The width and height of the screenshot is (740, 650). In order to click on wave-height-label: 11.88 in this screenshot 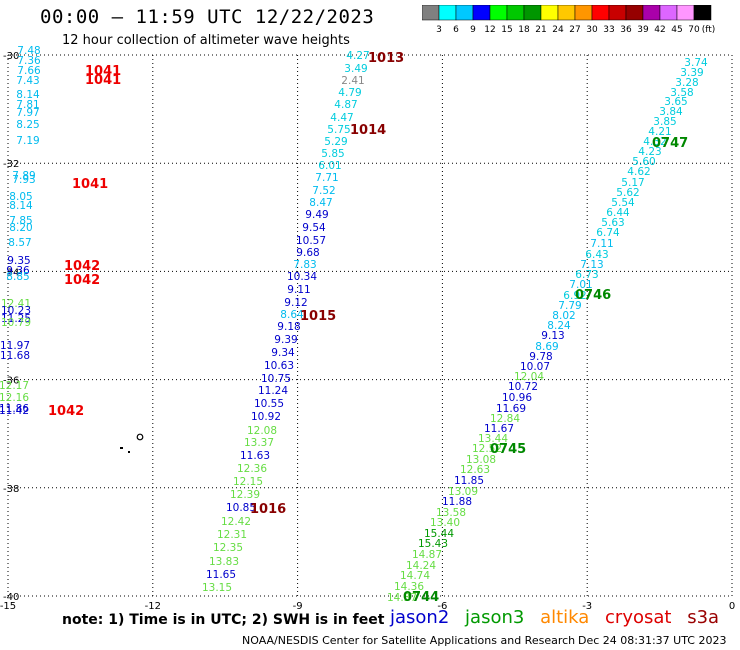, I will do `click(457, 502)`.